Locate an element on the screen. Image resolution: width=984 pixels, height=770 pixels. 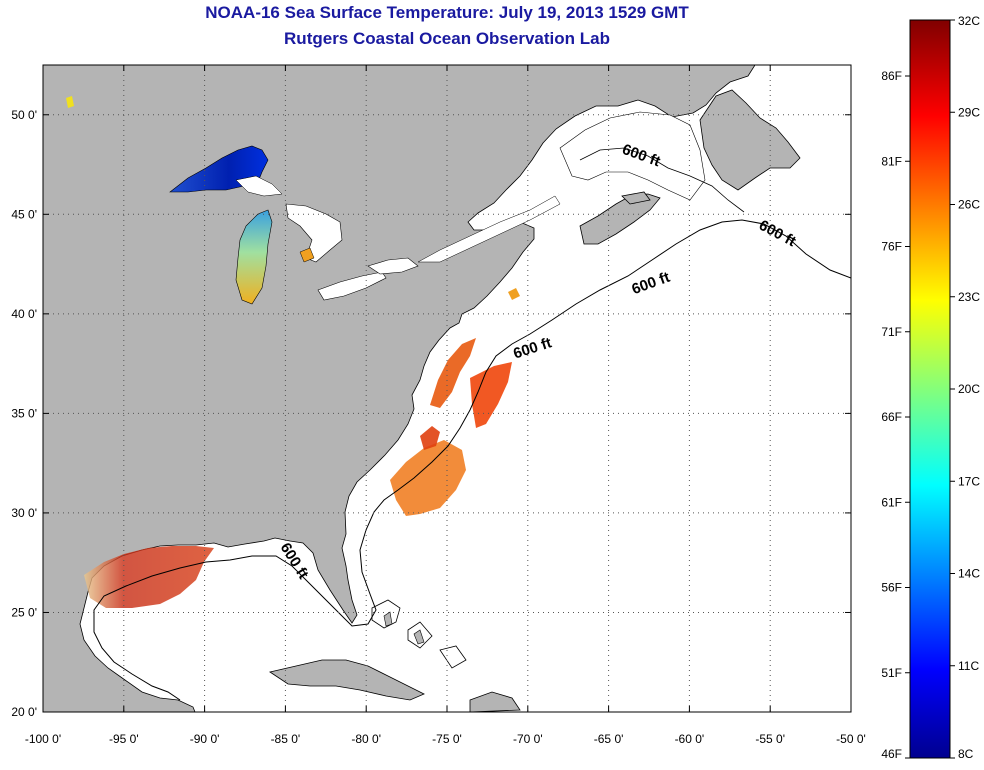
colorbar-fahrenheit-label: 61F is located at coordinates (891, 502).